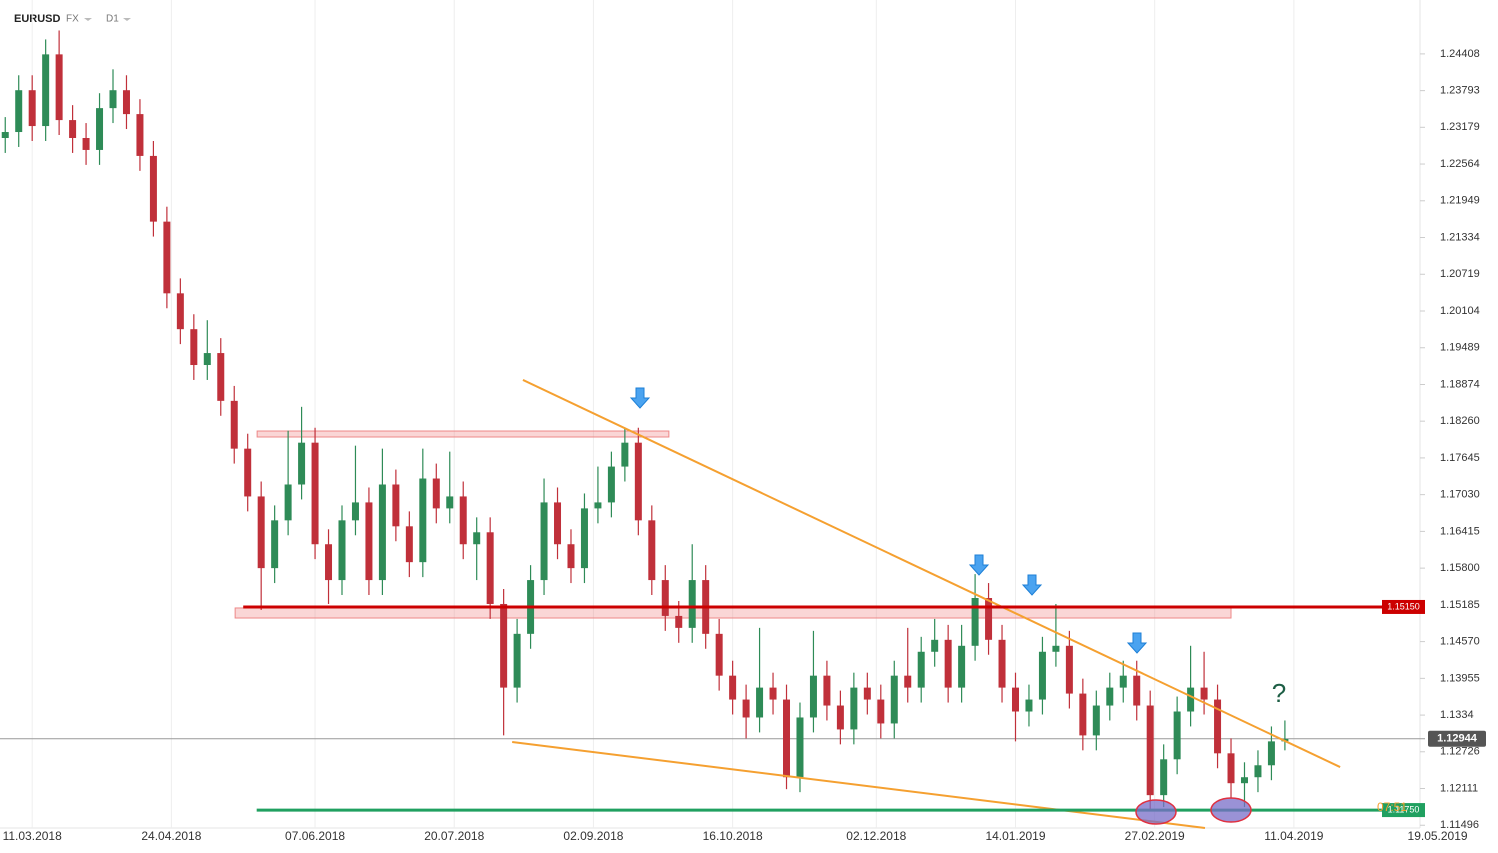 This screenshot has width=1498, height=853. What do you see at coordinates (1279, 693) in the screenshot?
I see `annotation: ?` at bounding box center [1279, 693].